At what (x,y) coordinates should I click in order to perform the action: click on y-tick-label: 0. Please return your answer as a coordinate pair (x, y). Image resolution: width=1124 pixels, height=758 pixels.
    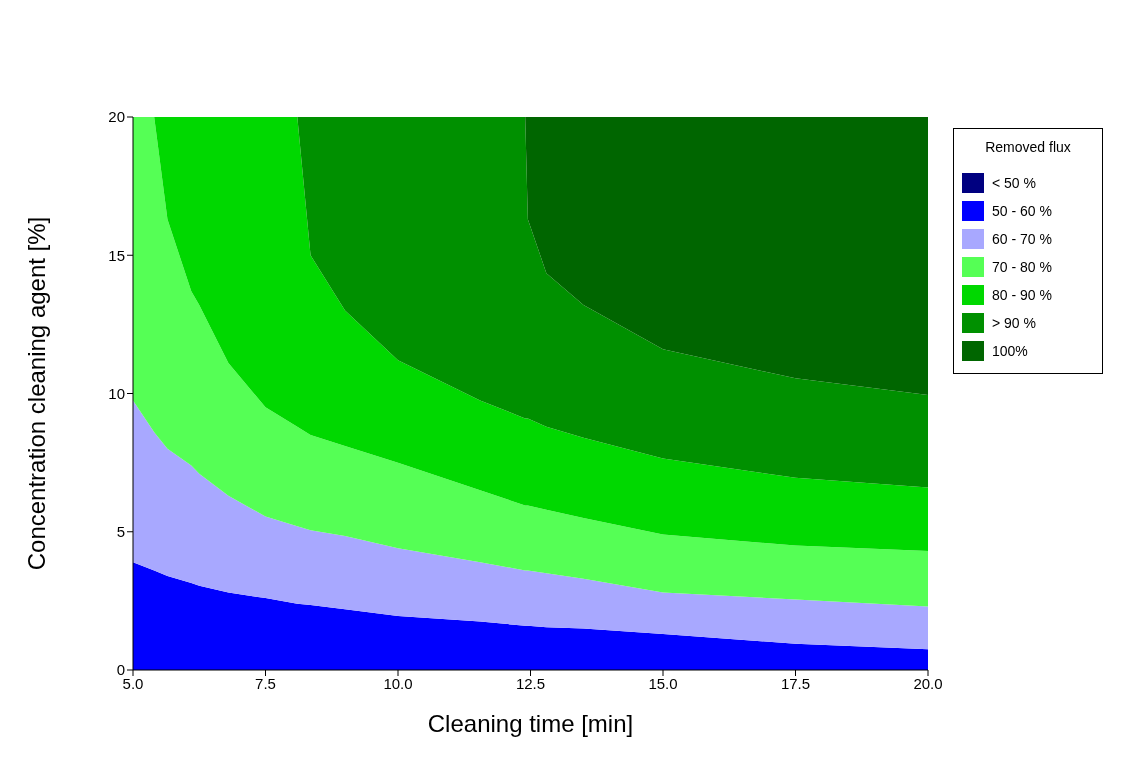
    Looking at the image, I should click on (120, 670).